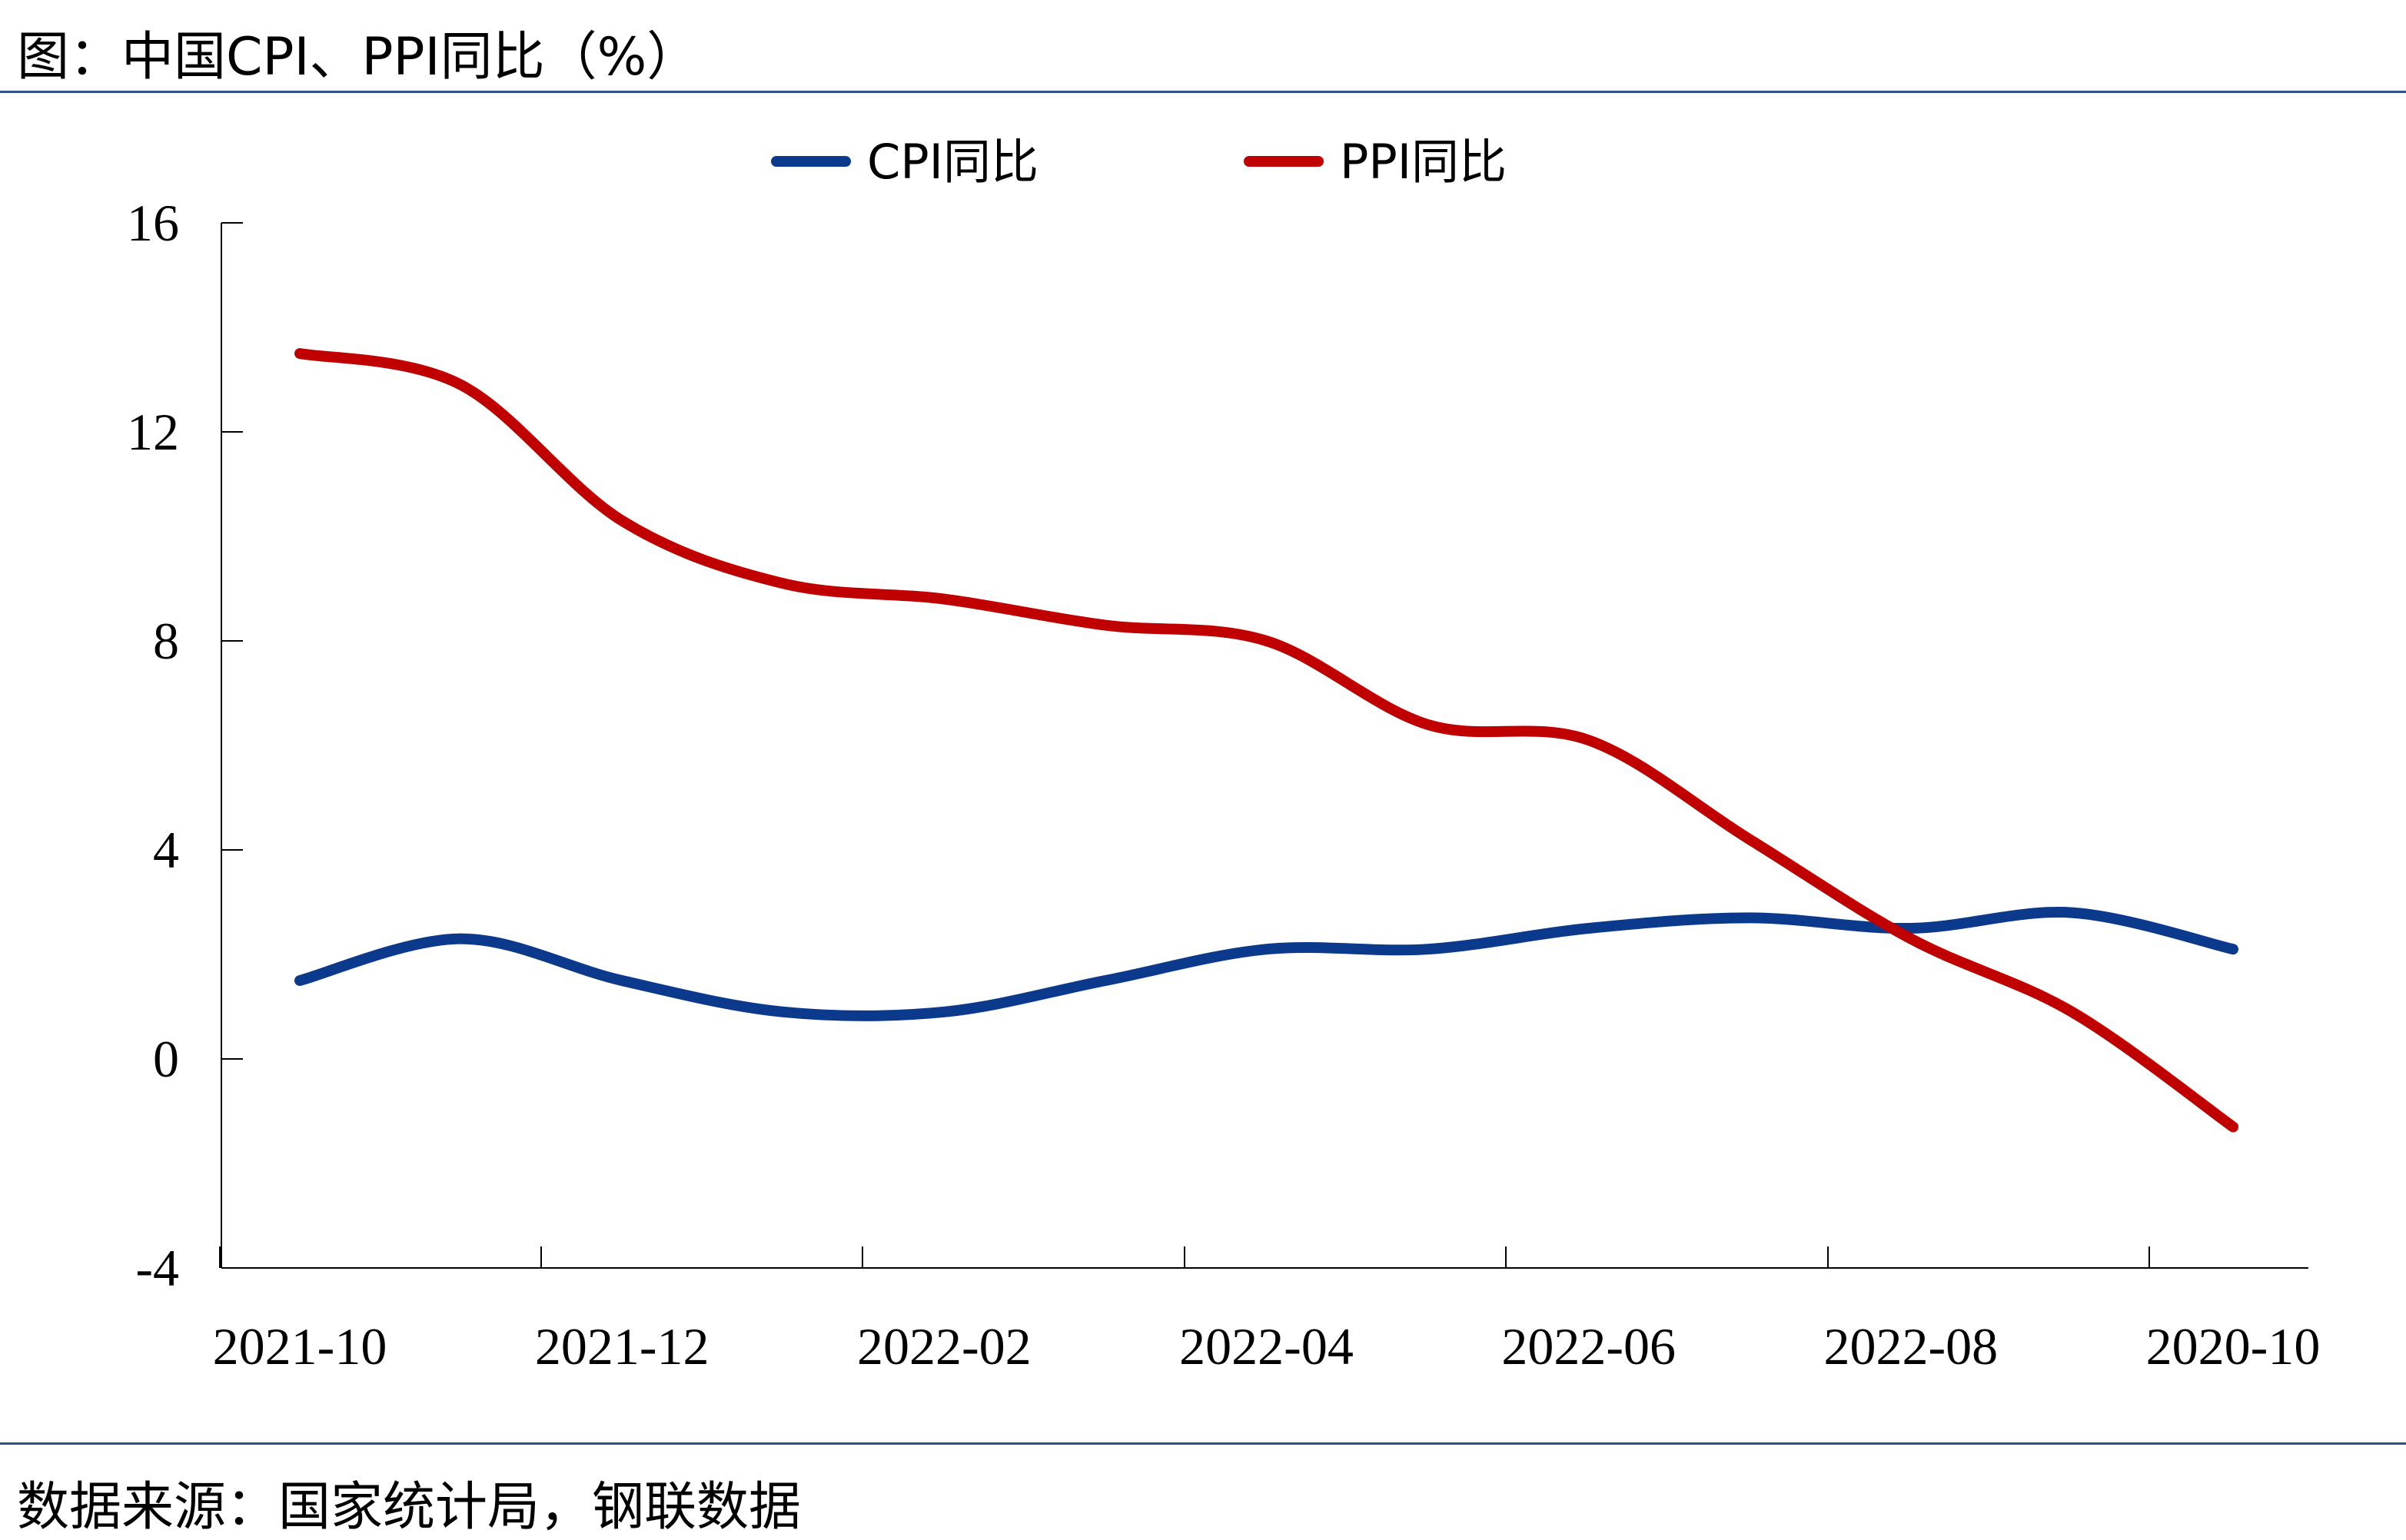  I want to click on x-tick-label: 2021-10, so click(300, 1347).